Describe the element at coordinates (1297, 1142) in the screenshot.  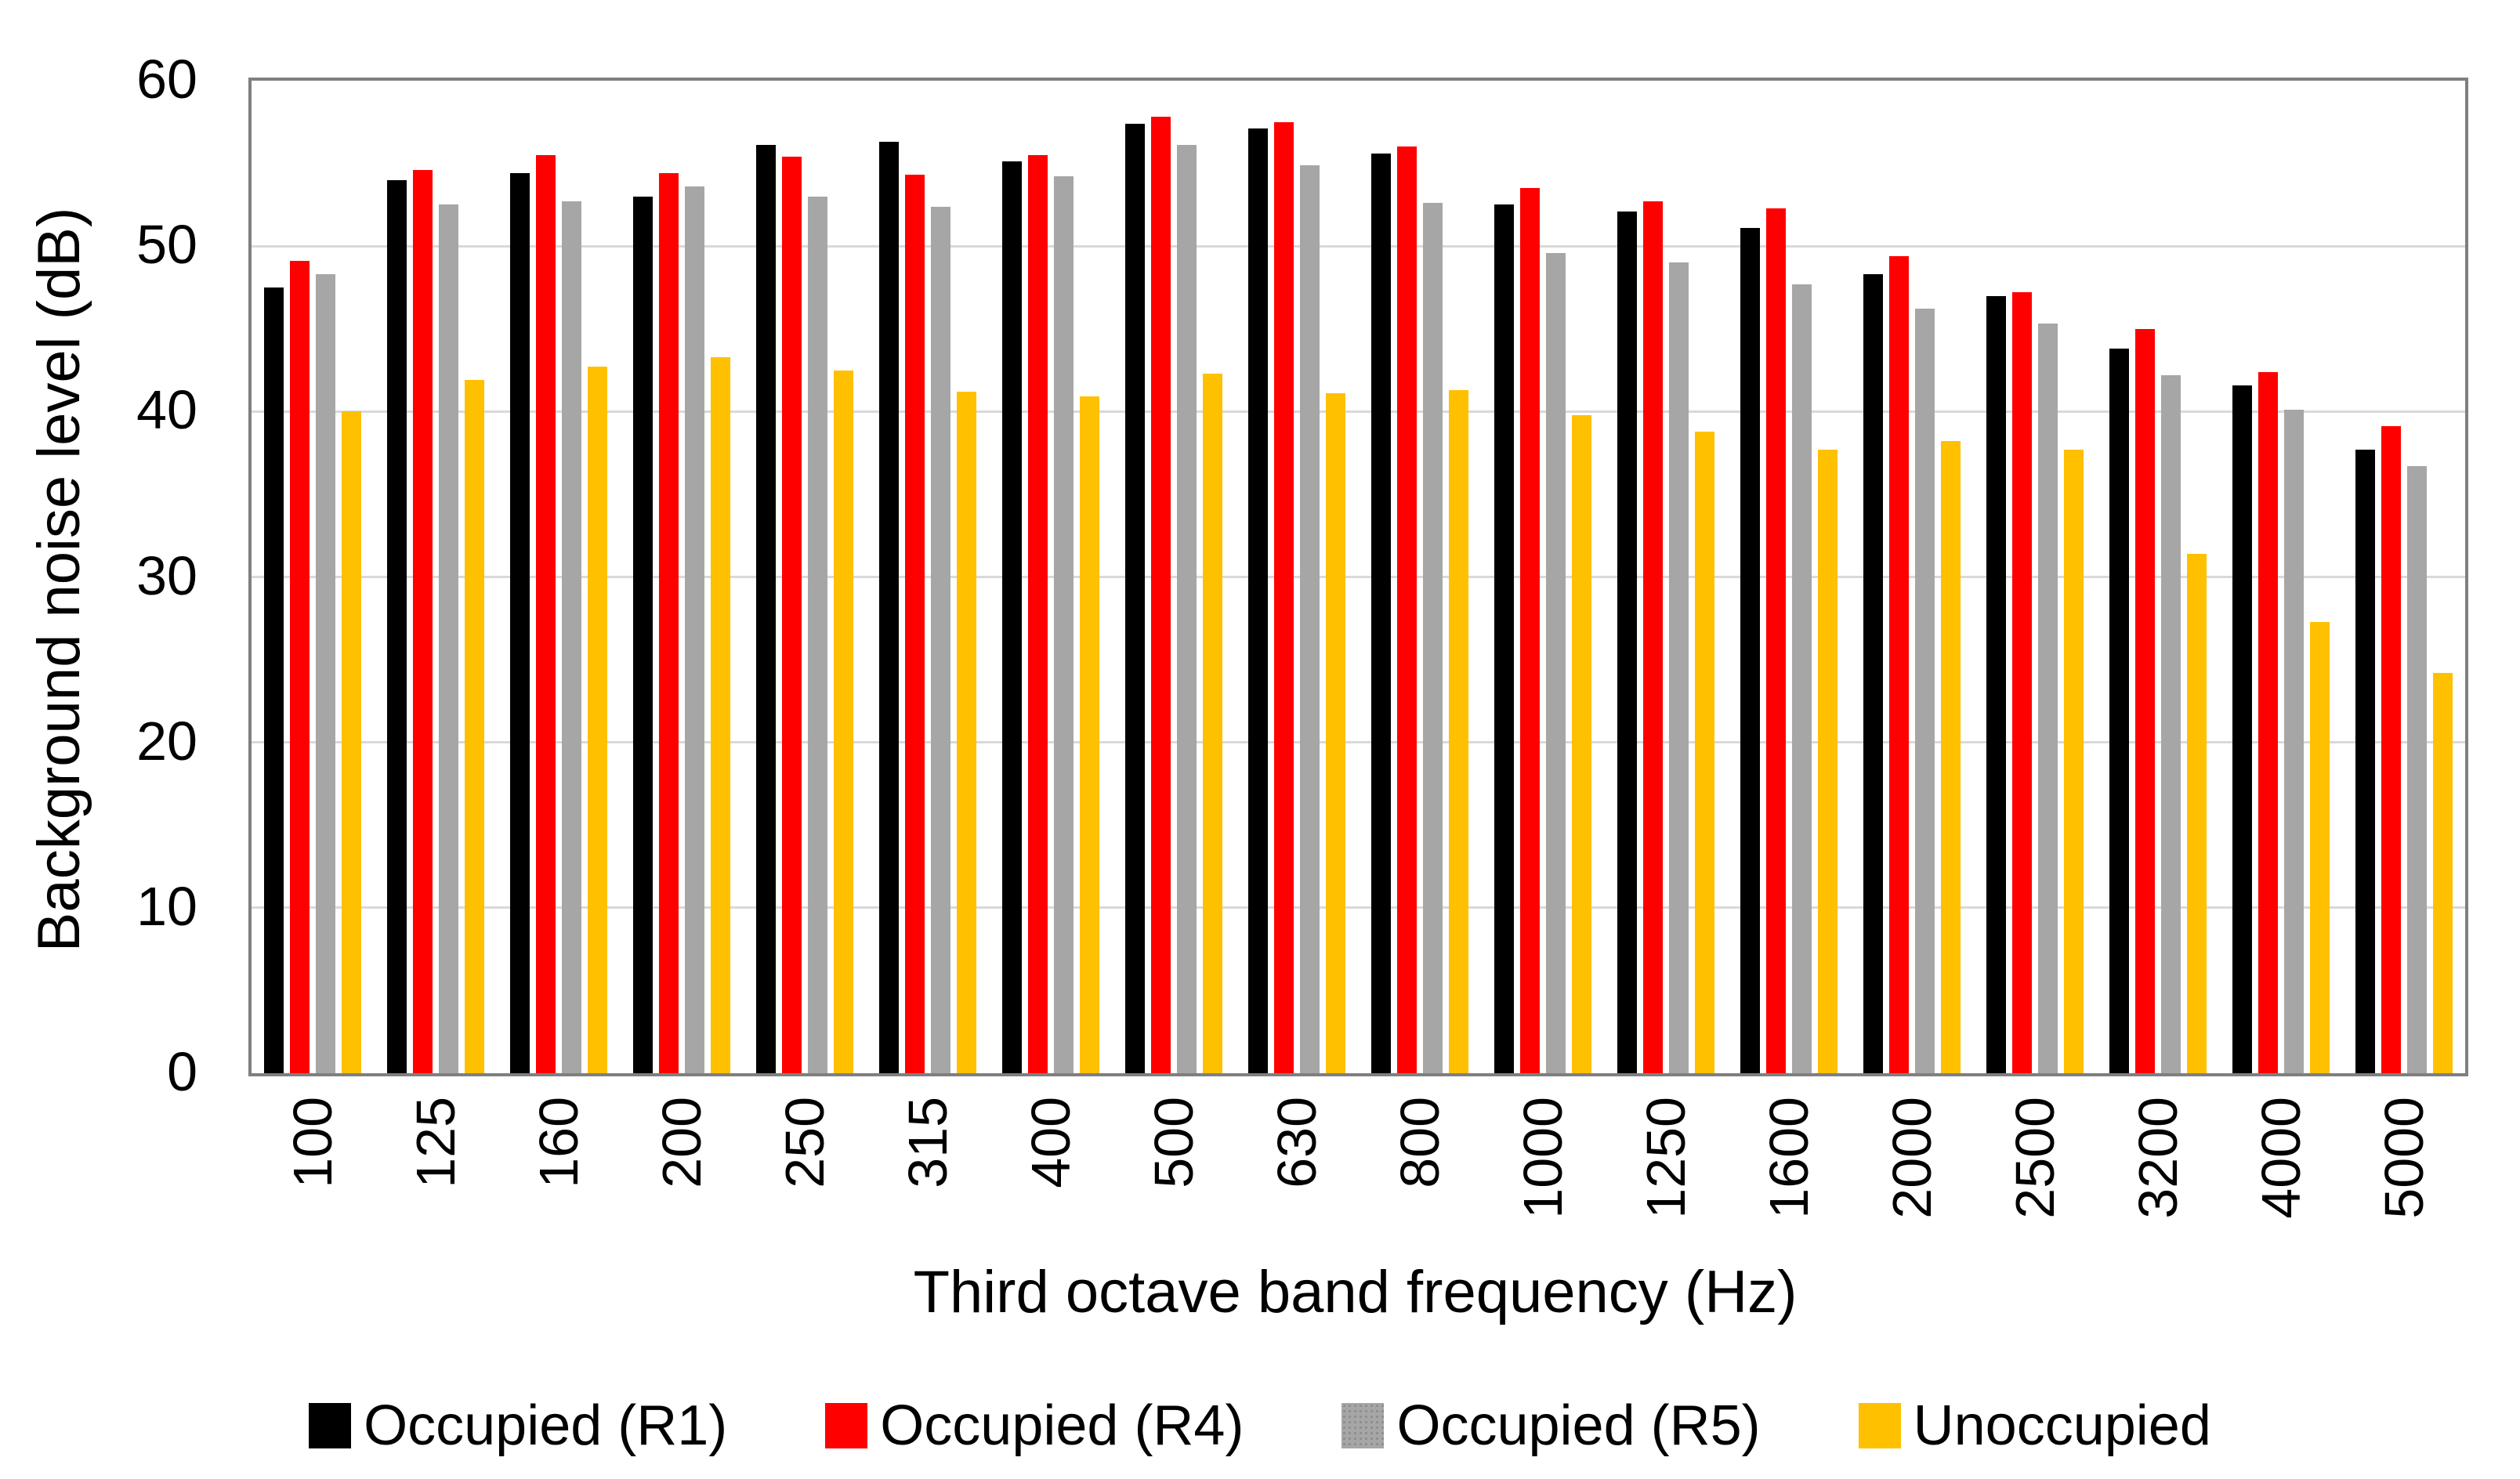
I see `x-tick-label-630: 630` at that location.